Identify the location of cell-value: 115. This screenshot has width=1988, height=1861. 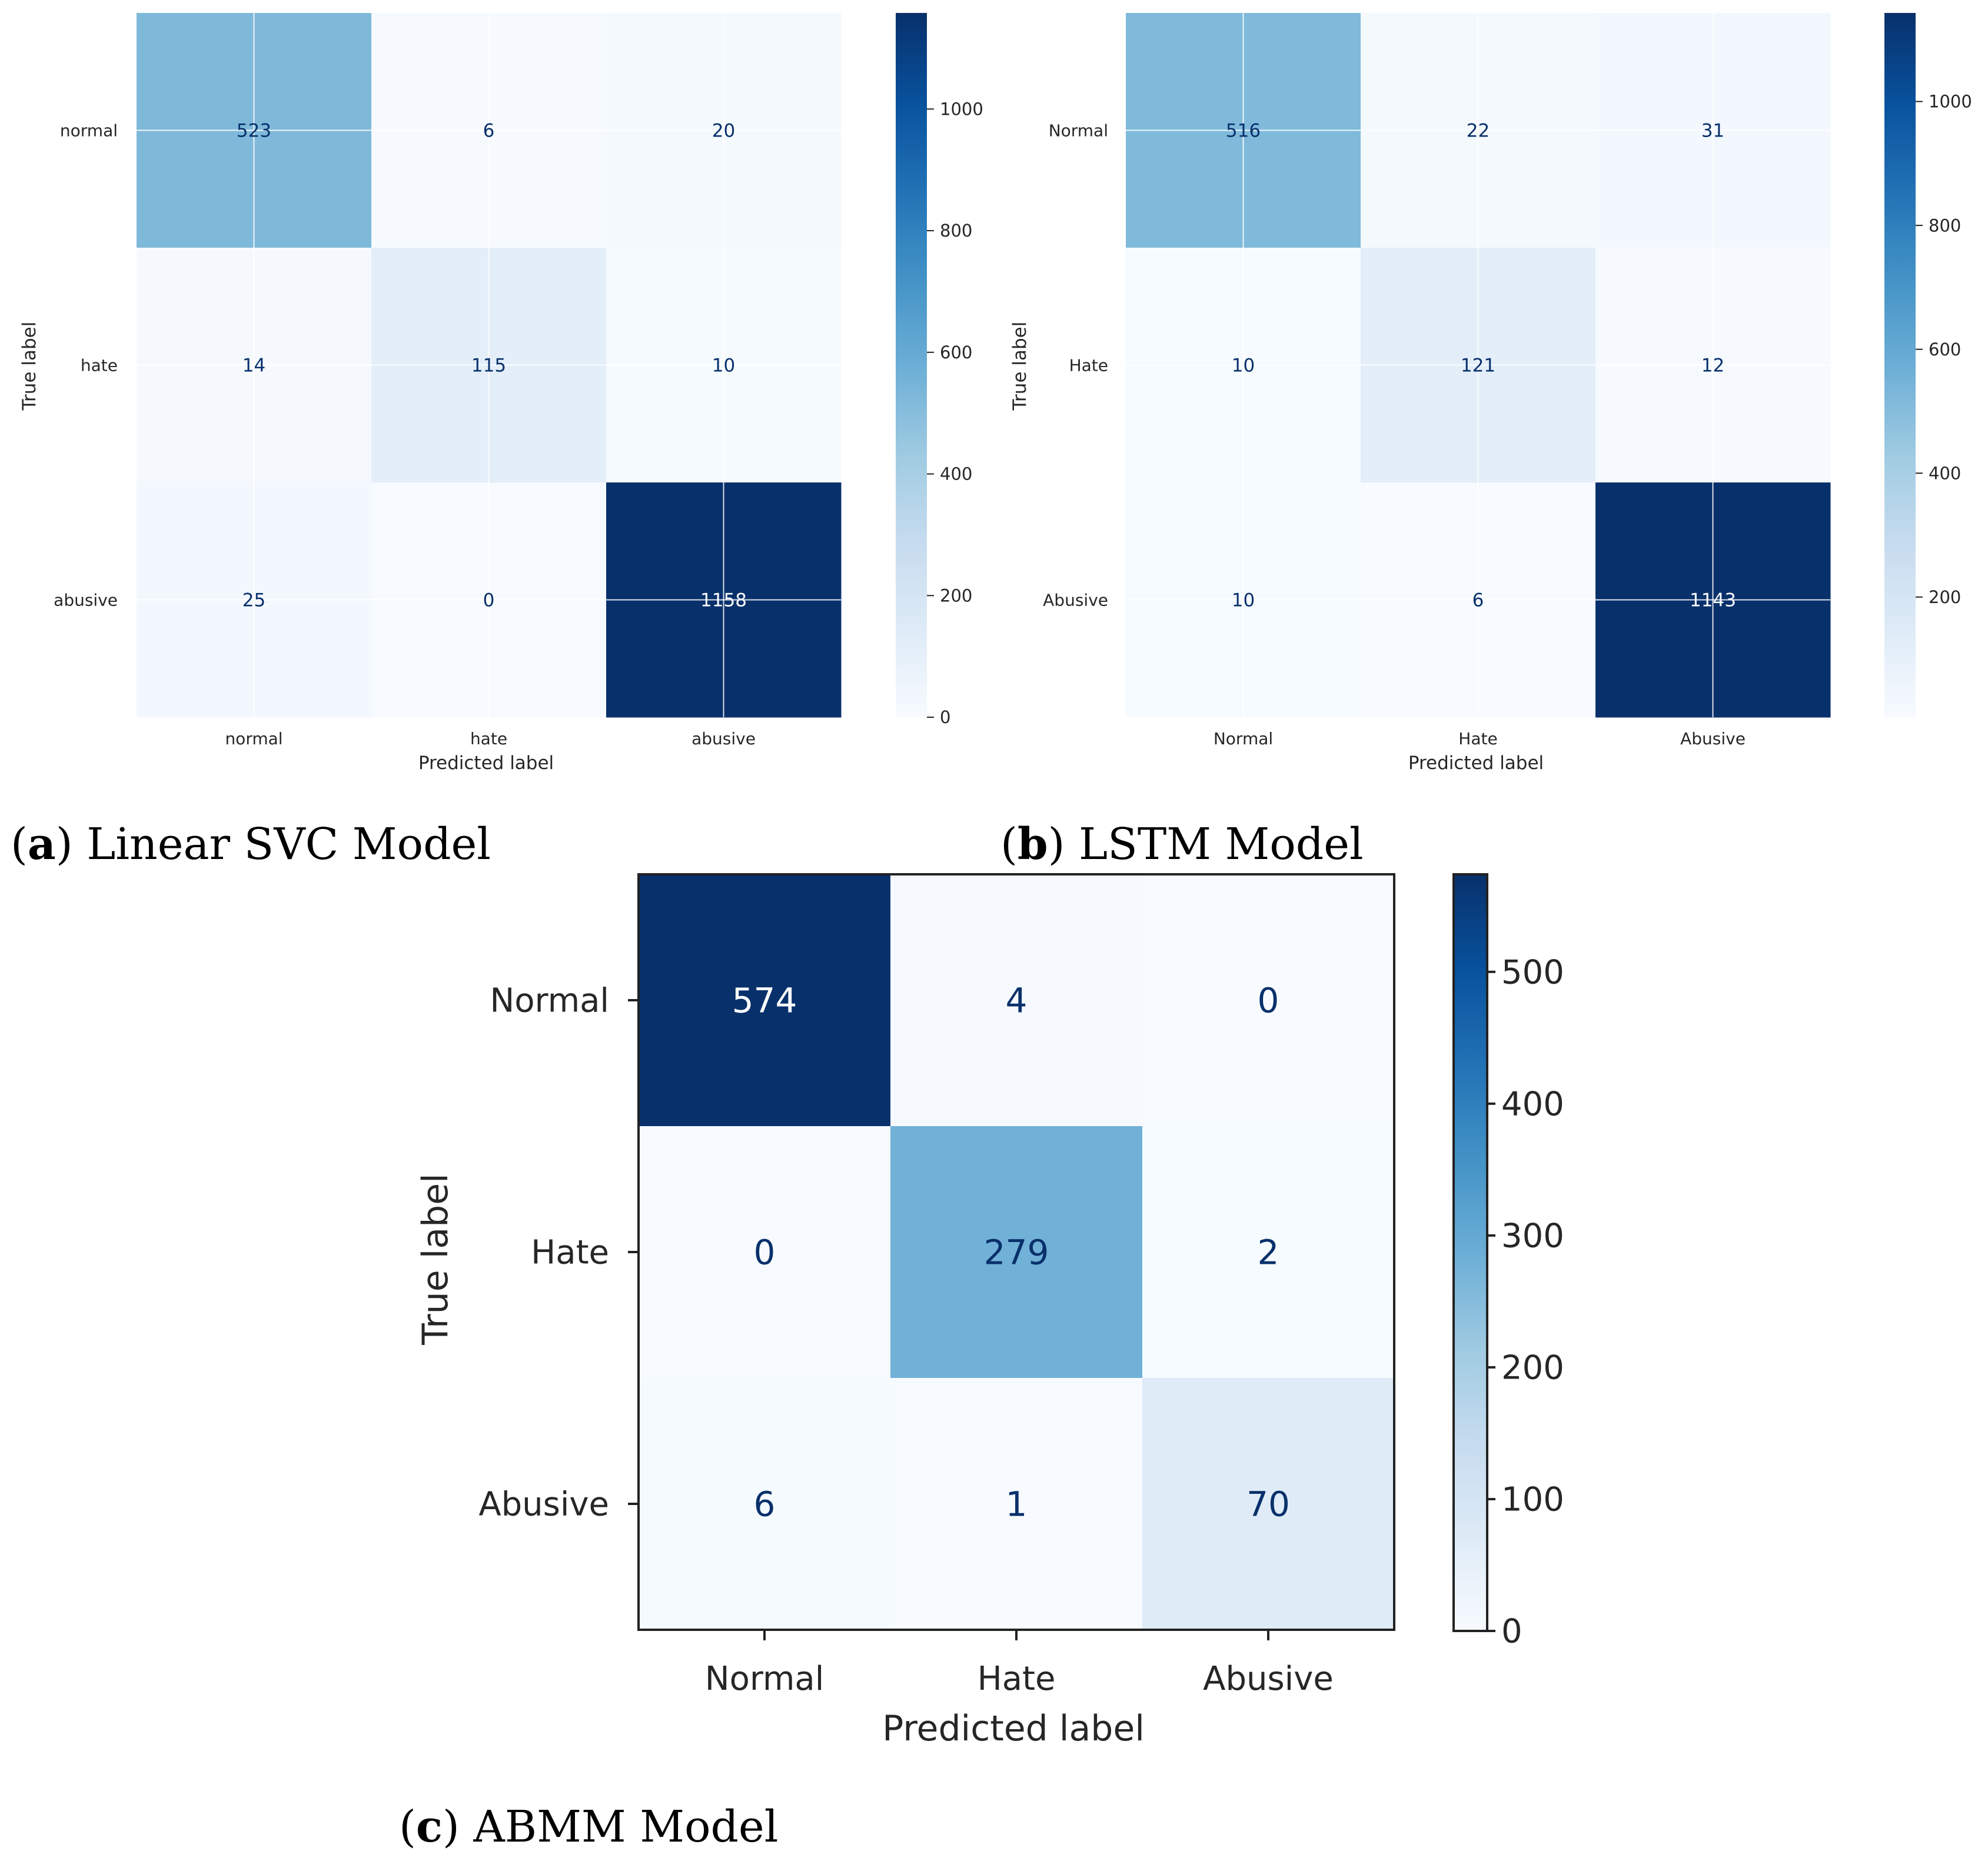
(488, 365).